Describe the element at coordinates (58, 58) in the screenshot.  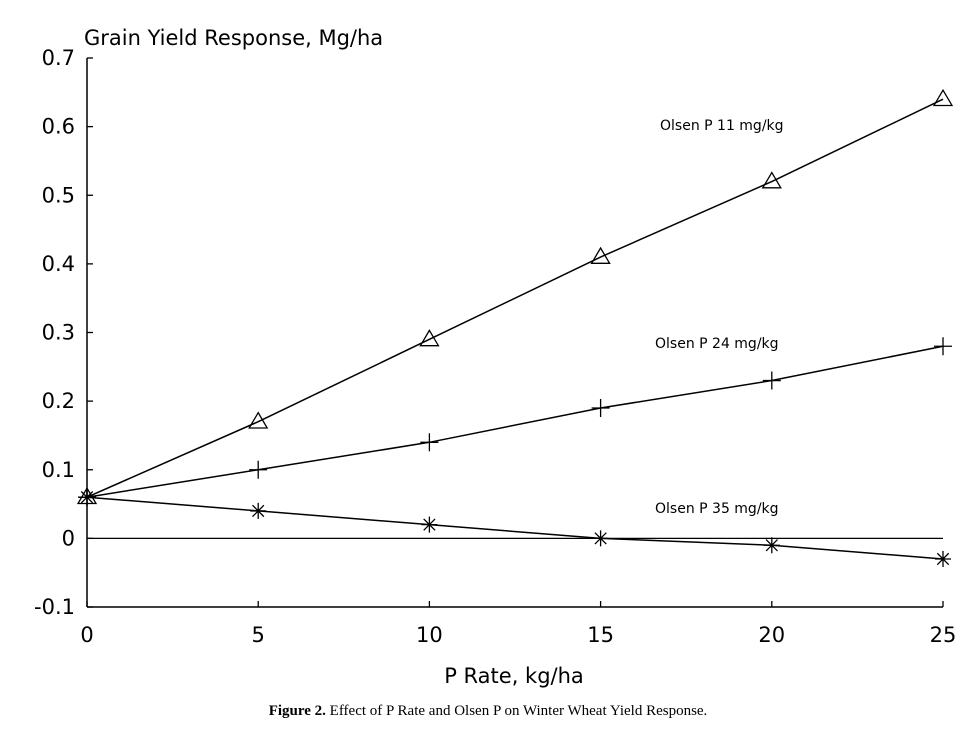
I see `y-tick-label: 0.7` at that location.